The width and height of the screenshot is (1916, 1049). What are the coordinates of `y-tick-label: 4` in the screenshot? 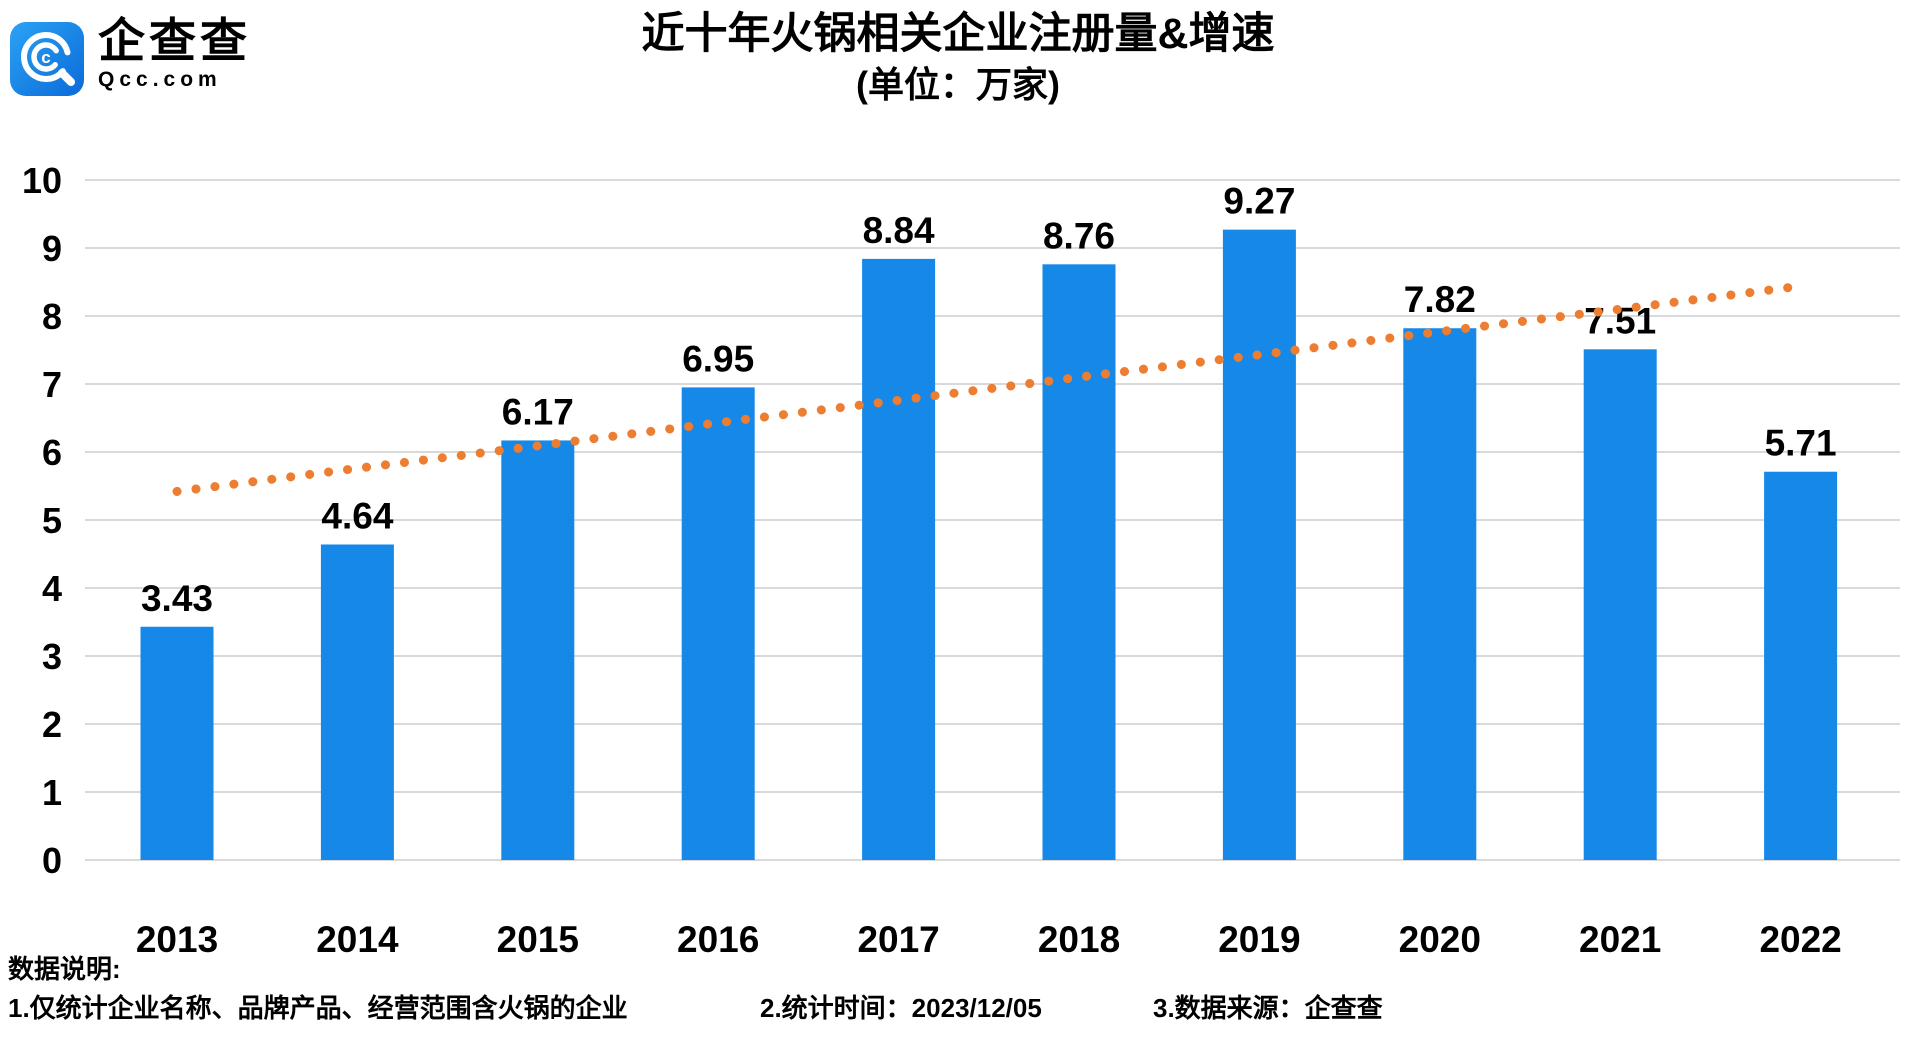 It's located at (52, 588).